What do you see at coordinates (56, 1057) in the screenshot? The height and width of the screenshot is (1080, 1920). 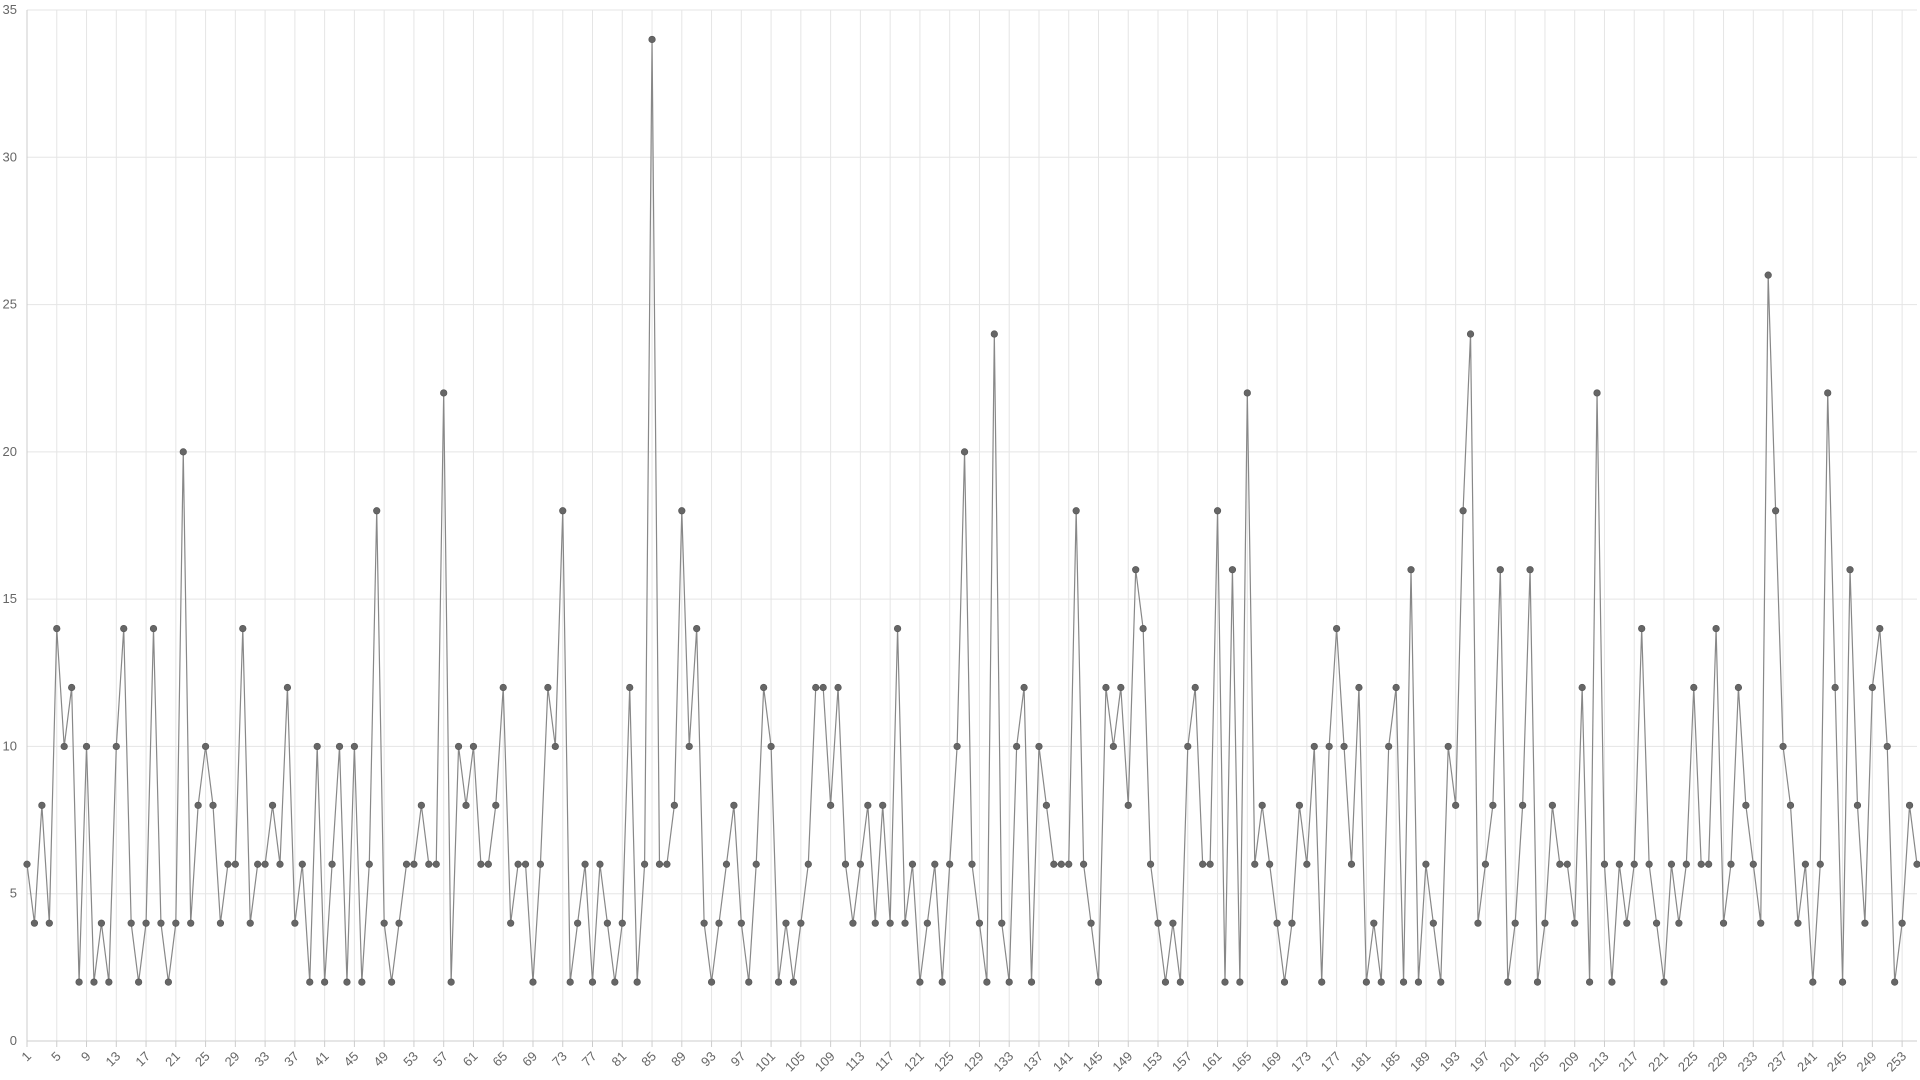 I see `x-tick-label: 5` at bounding box center [56, 1057].